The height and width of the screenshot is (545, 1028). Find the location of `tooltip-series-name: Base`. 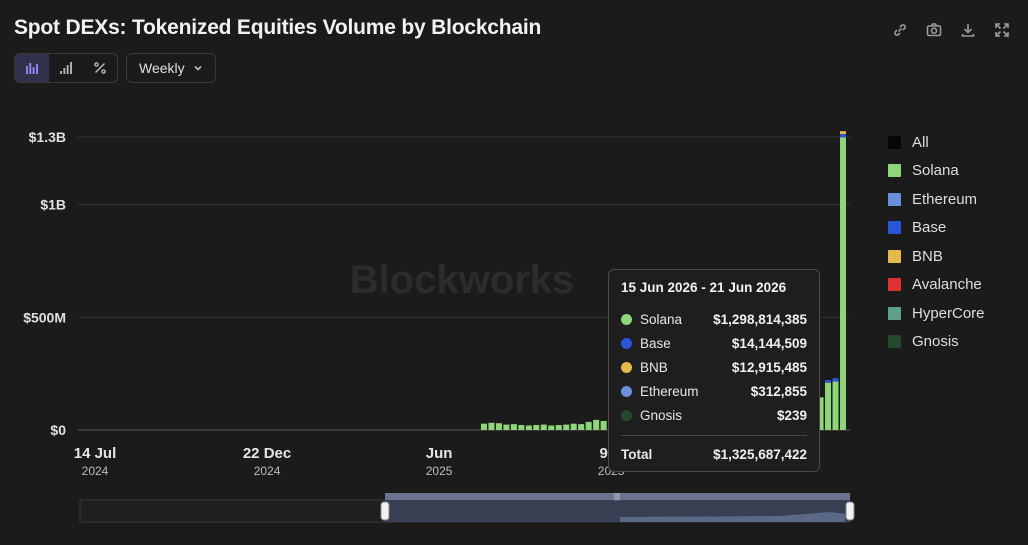

tooltip-series-name: Base is located at coordinates (655, 343).